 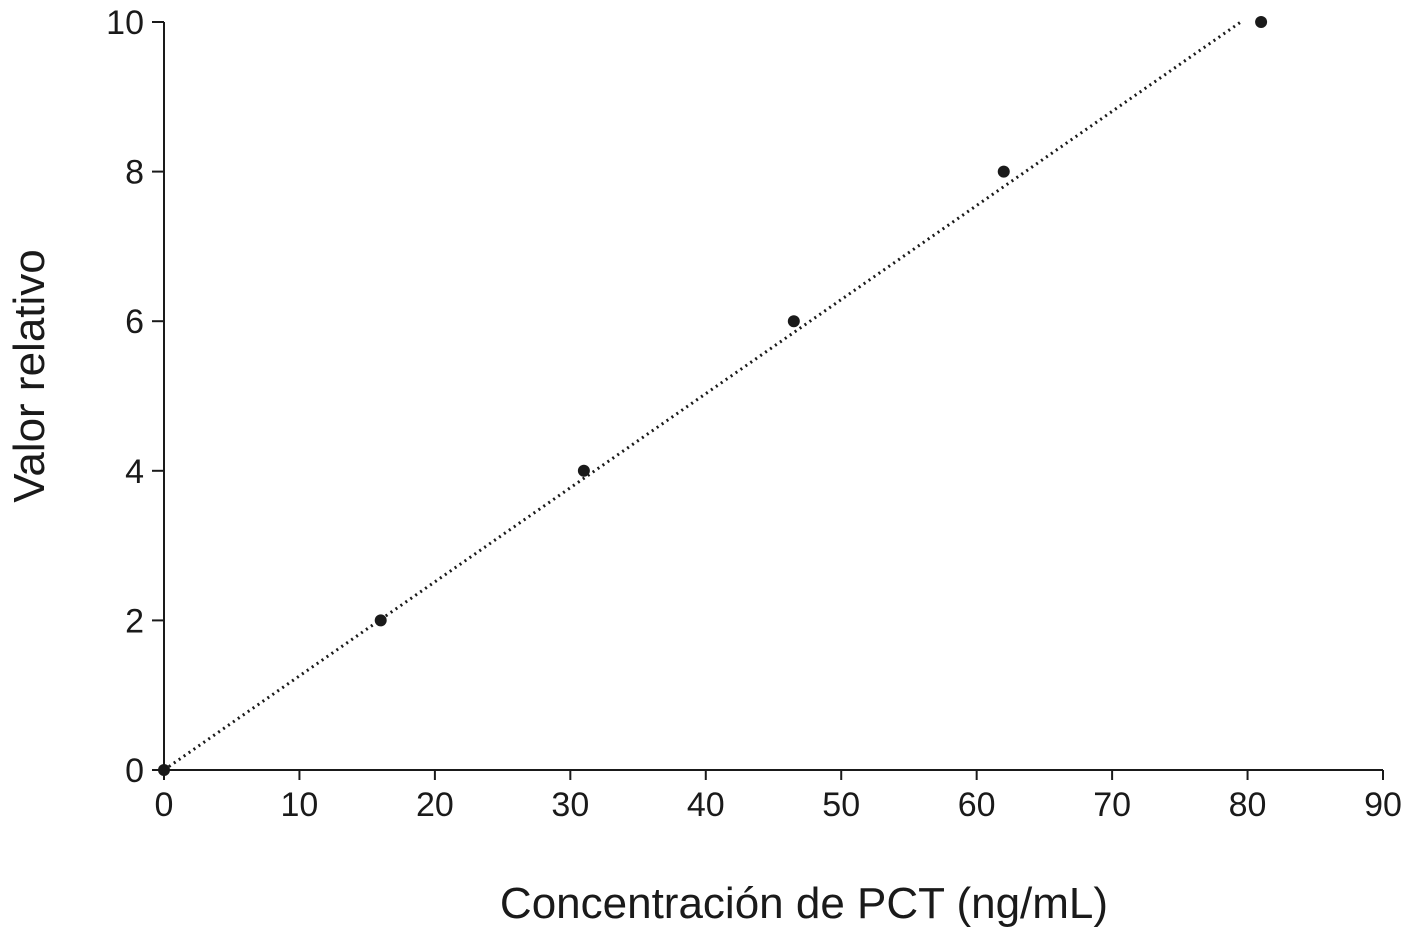 What do you see at coordinates (1112, 805) in the screenshot?
I see `x-tick-label: 70` at bounding box center [1112, 805].